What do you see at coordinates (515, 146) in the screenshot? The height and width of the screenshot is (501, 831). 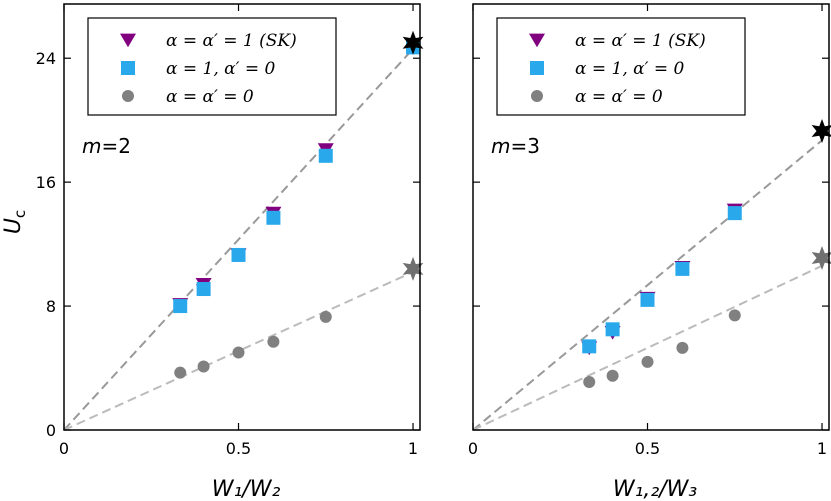 I see `panel-annotation: m=3` at bounding box center [515, 146].